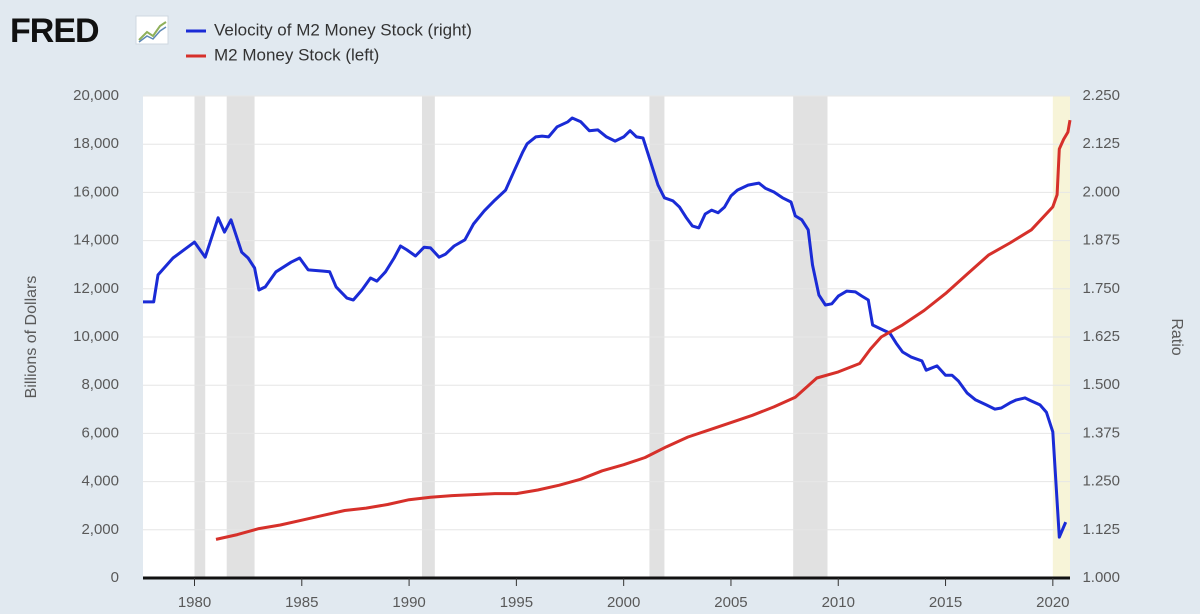 The width and height of the screenshot is (1200, 614). What do you see at coordinates (54, 31) in the screenshot?
I see `logo: FRED` at bounding box center [54, 31].